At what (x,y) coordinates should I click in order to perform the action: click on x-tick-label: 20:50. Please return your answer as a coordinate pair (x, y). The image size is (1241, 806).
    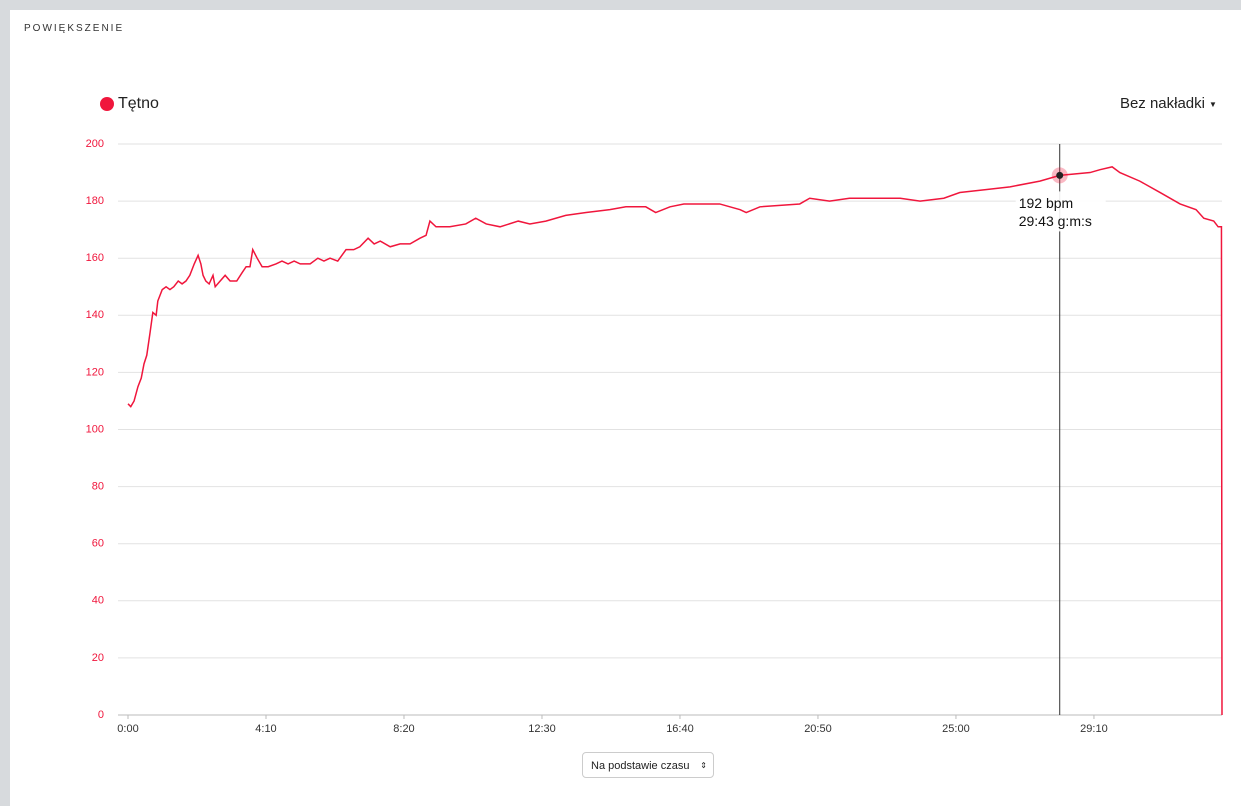
    Looking at the image, I should click on (818, 729).